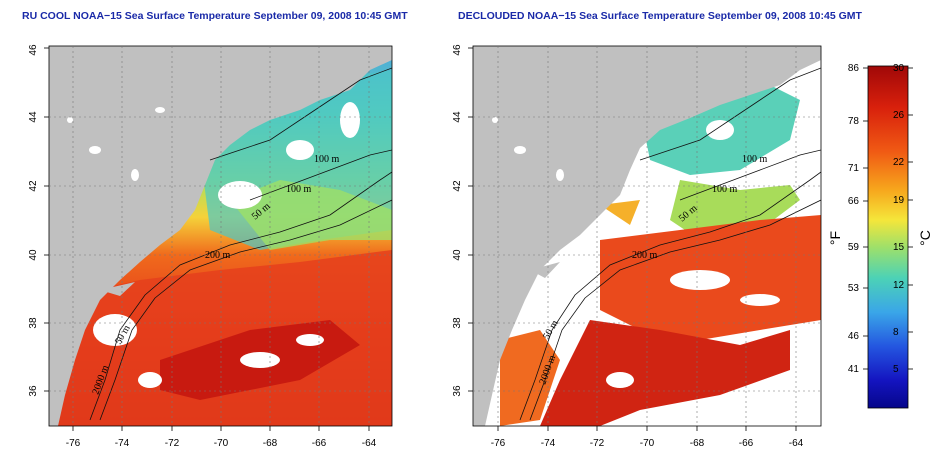 The height and width of the screenshot is (475, 950). Describe the element at coordinates (925, 238) in the screenshot. I see `celsius-unit-label: °C` at that location.